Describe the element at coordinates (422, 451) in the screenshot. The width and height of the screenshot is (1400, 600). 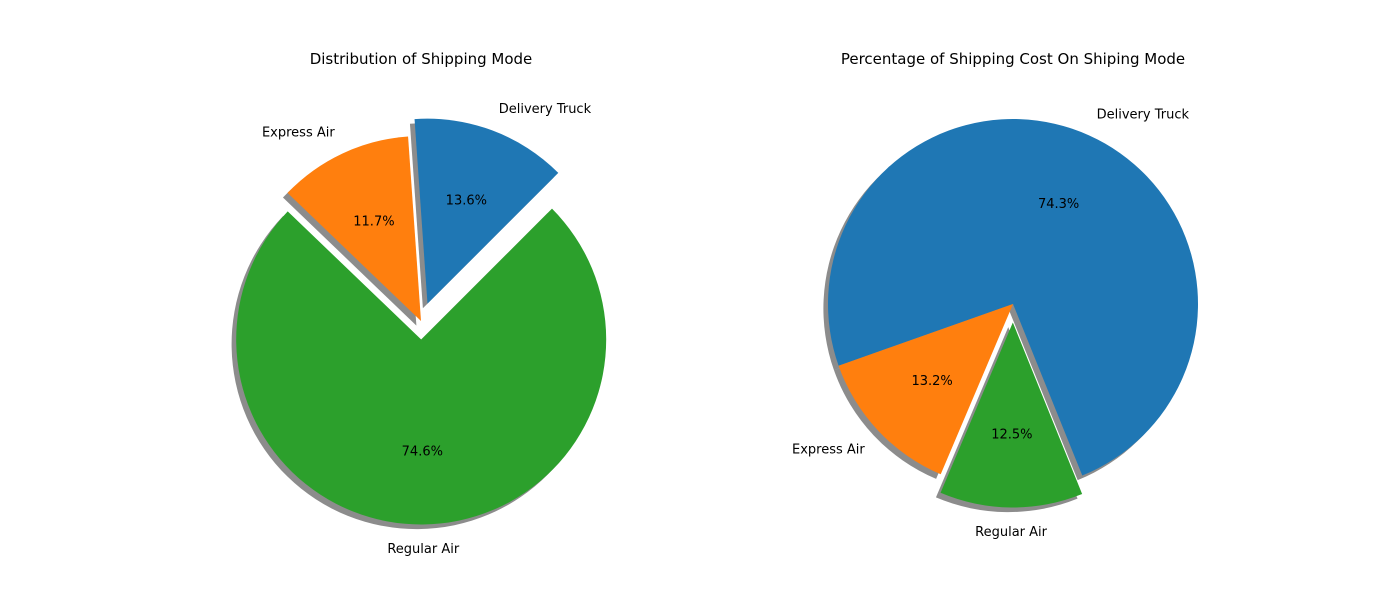
I see `wedge-percent-regular-air: 74.6%` at that location.